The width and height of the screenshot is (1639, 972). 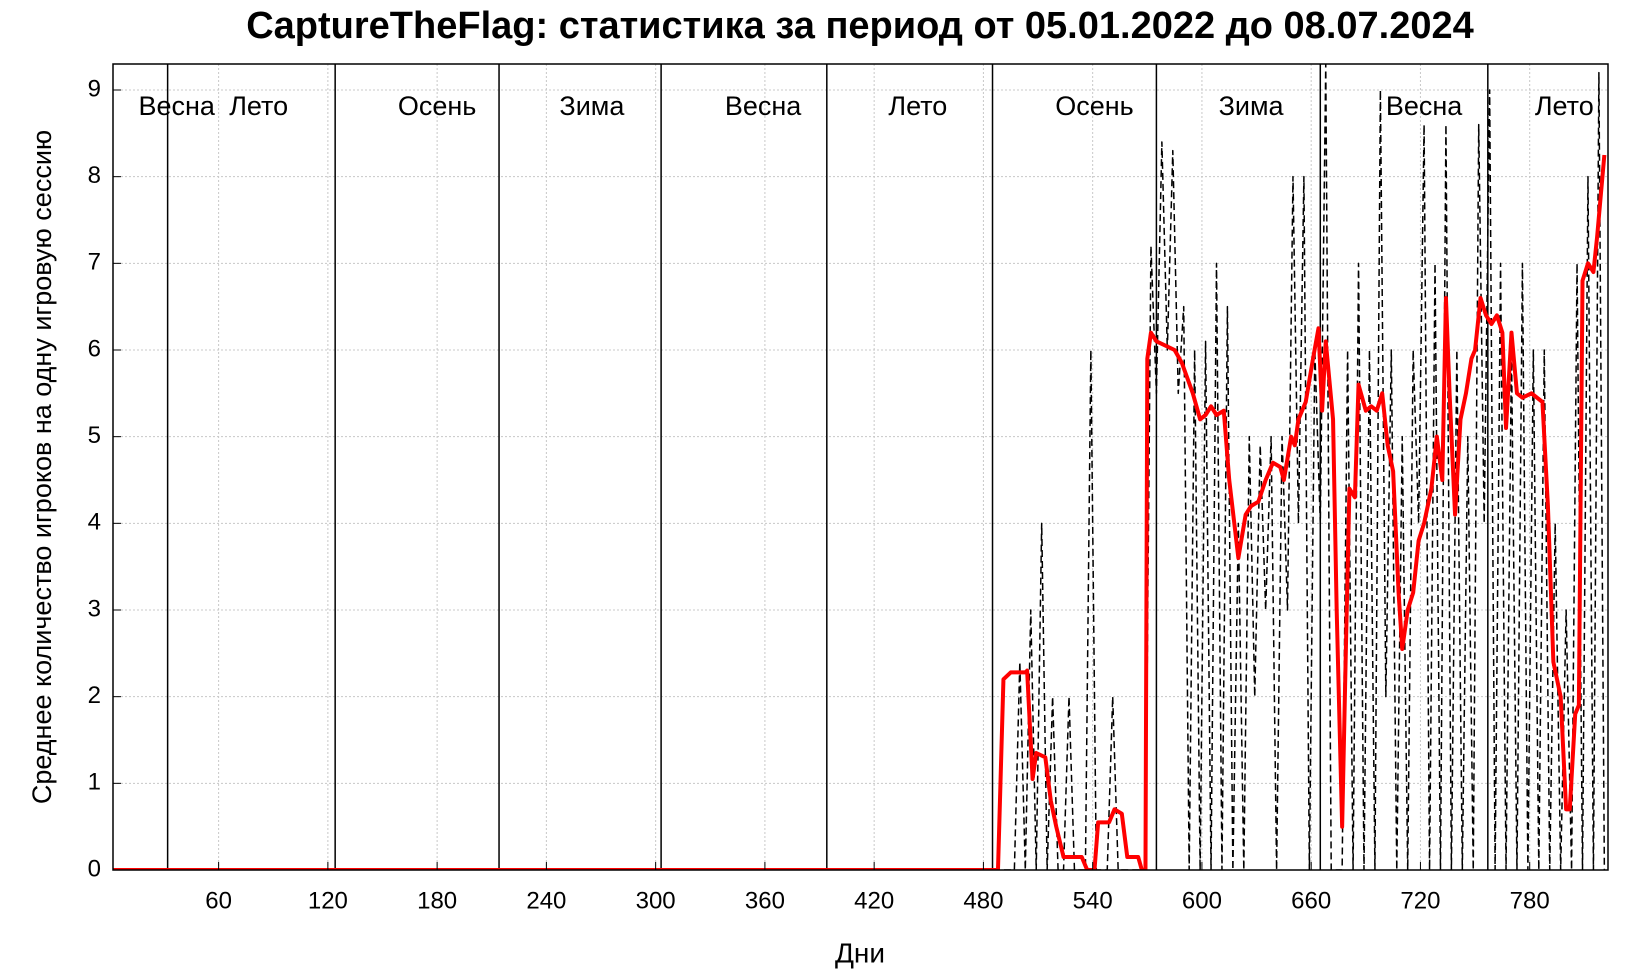 I want to click on y-tick-label: 2, so click(x=94, y=695).